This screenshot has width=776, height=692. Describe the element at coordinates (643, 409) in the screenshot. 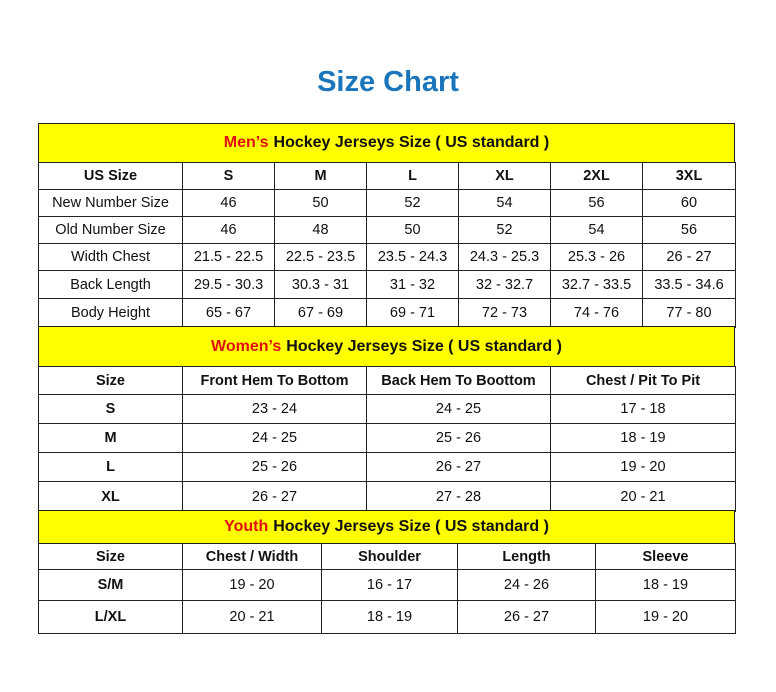

I see `table-cell: 17 - 18` at that location.